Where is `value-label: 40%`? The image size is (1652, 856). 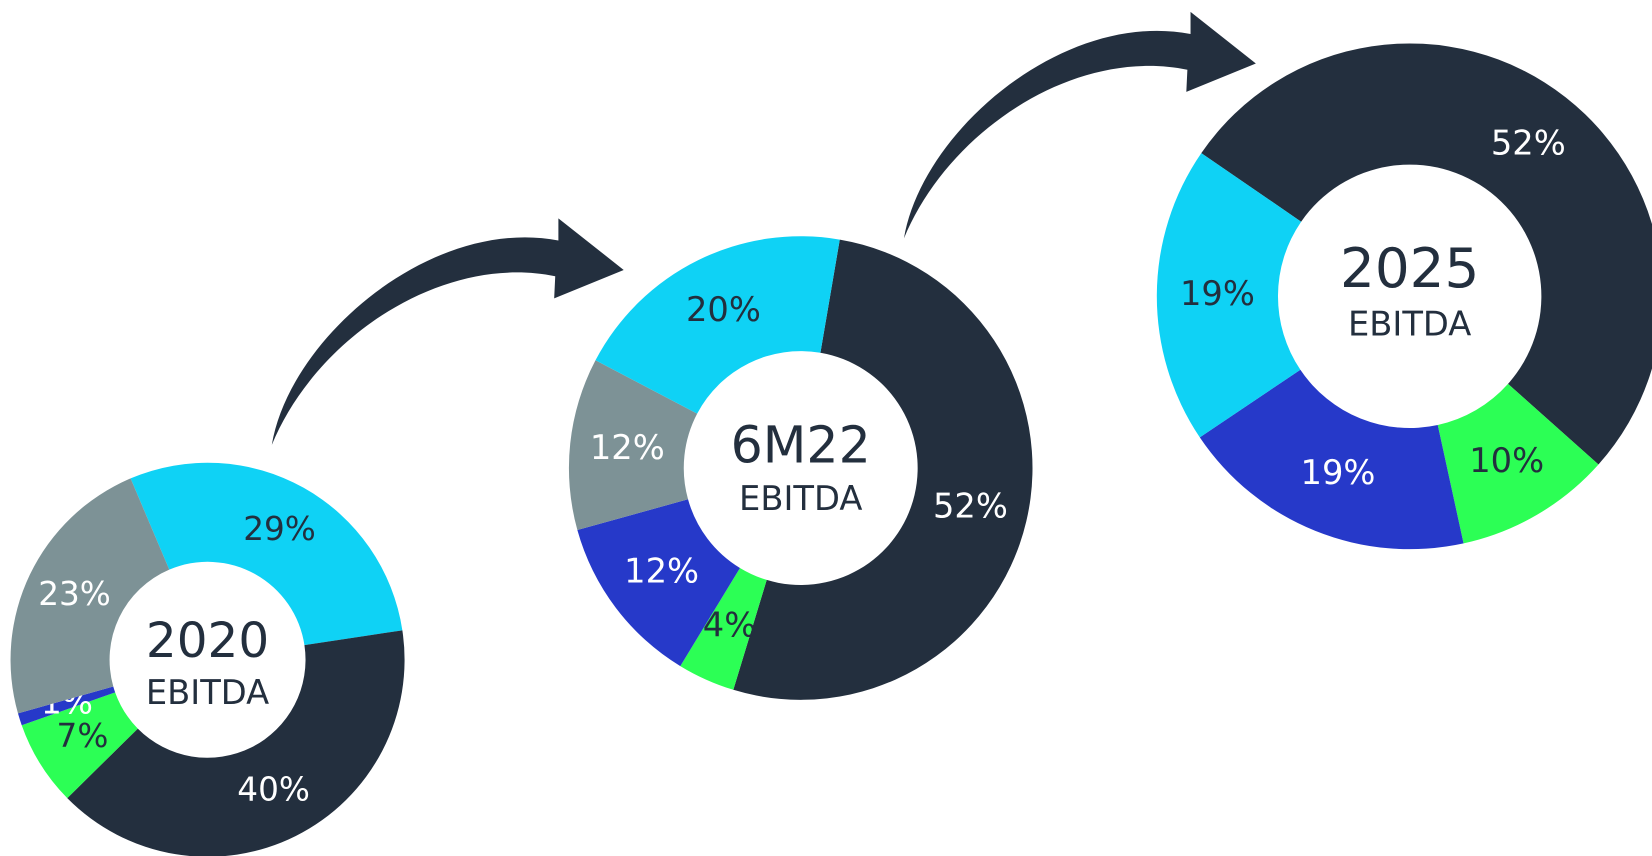 value-label: 40% is located at coordinates (273, 790).